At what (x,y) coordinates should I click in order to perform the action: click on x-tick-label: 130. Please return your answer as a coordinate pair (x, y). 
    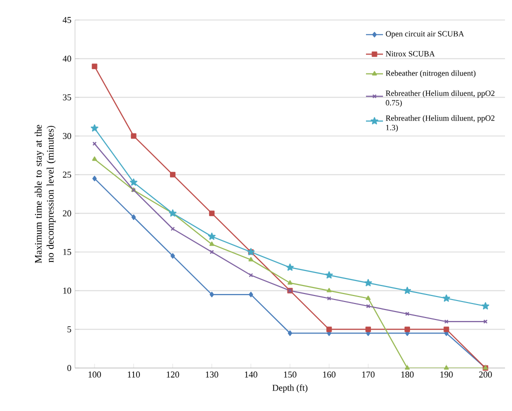
    Looking at the image, I should click on (212, 375).